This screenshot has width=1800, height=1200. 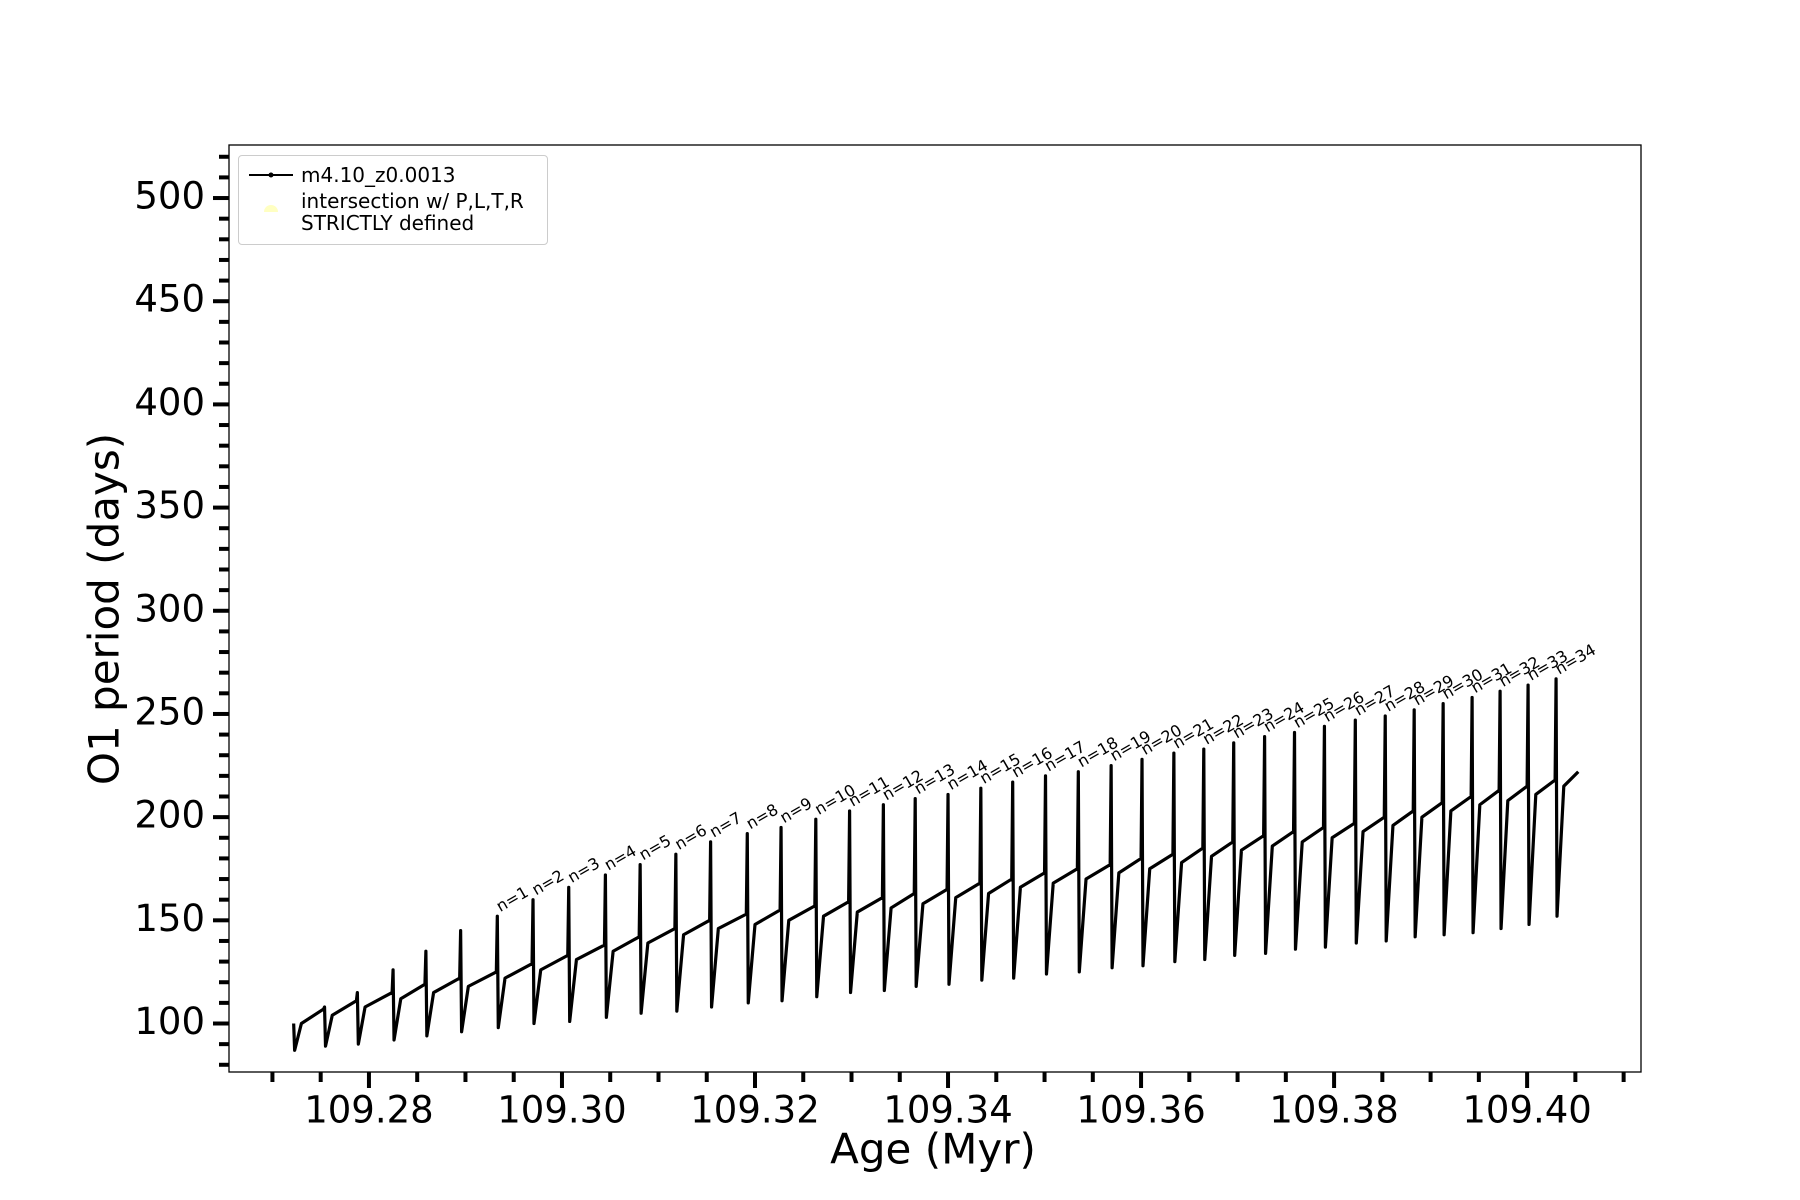 I want to click on y-tick-label: 200, so click(x=169, y=815).